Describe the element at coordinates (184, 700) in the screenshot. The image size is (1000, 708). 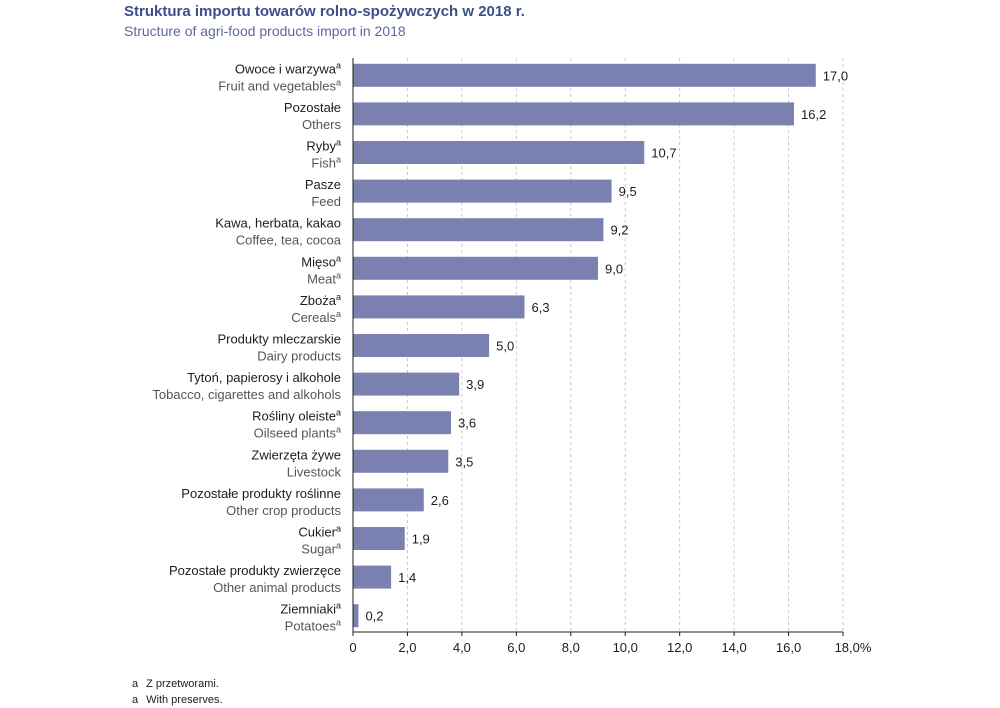
I see `footnote-text: With preserves.` at that location.